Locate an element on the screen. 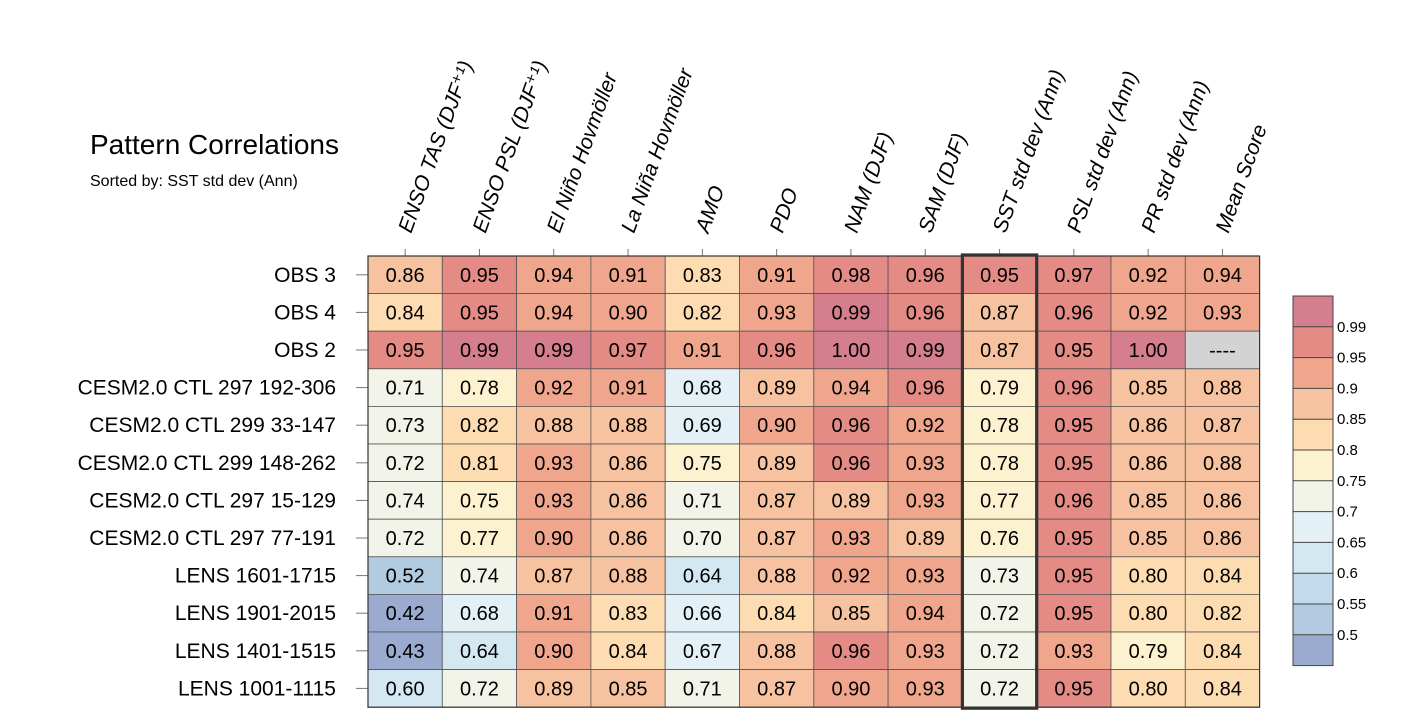 The height and width of the screenshot is (726, 1401). cell-value: 0.60 is located at coordinates (405, 689).